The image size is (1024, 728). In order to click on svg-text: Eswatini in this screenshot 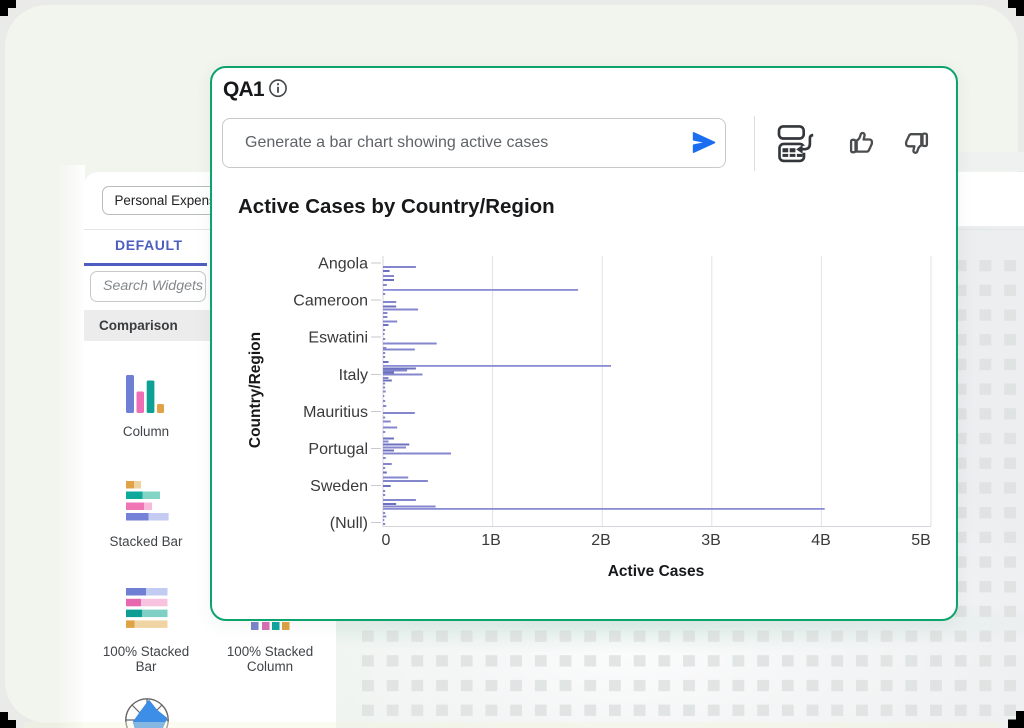, I will do `click(338, 338)`.